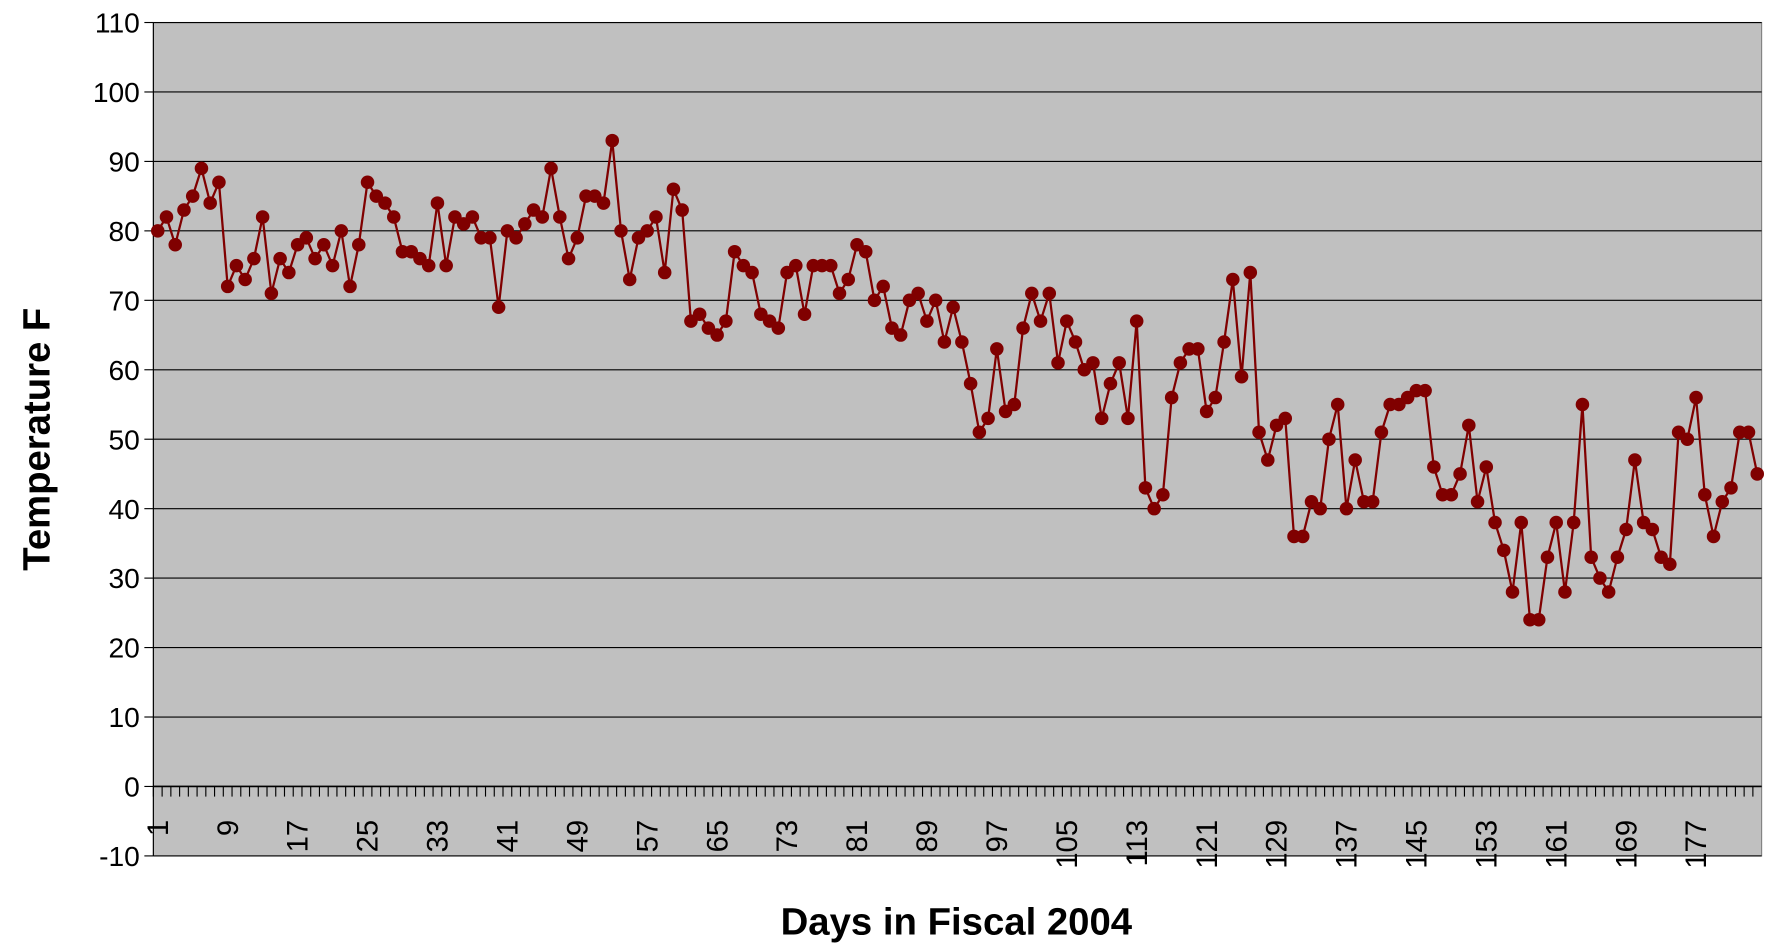  What do you see at coordinates (1067, 844) in the screenshot?
I see `x-tick-label: 105` at bounding box center [1067, 844].